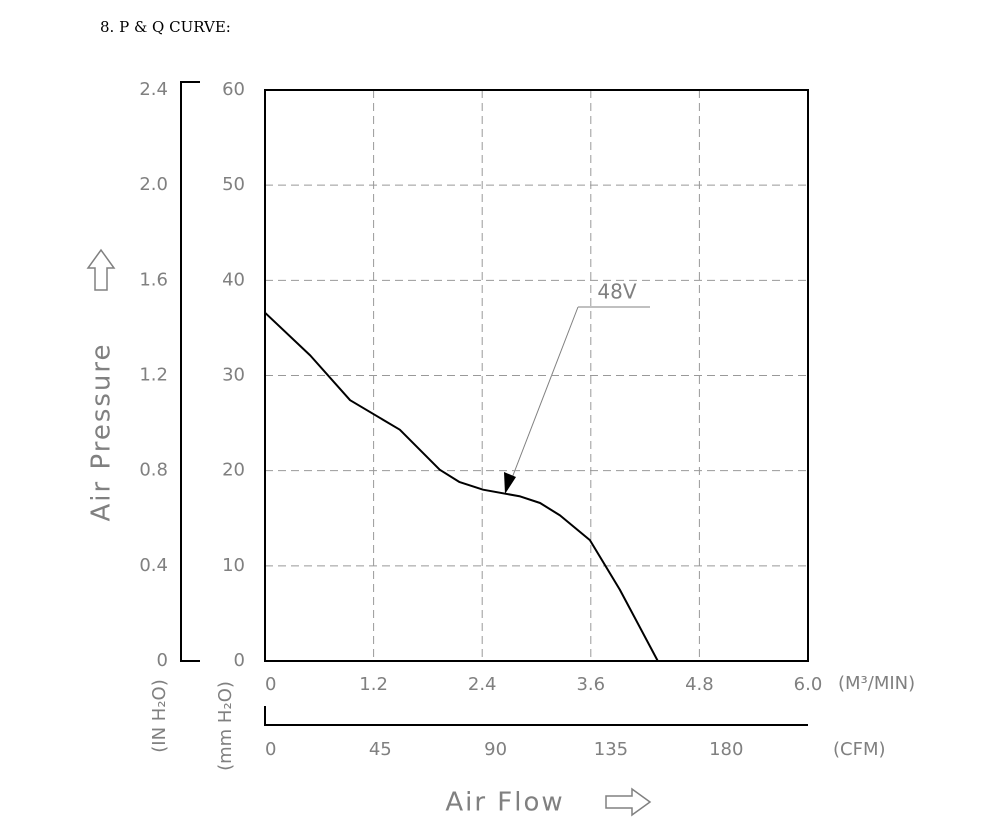 The image size is (1000, 835). Describe the element at coordinates (153, 375) in the screenshot. I see `y2-tick-label: 1.2` at that location.